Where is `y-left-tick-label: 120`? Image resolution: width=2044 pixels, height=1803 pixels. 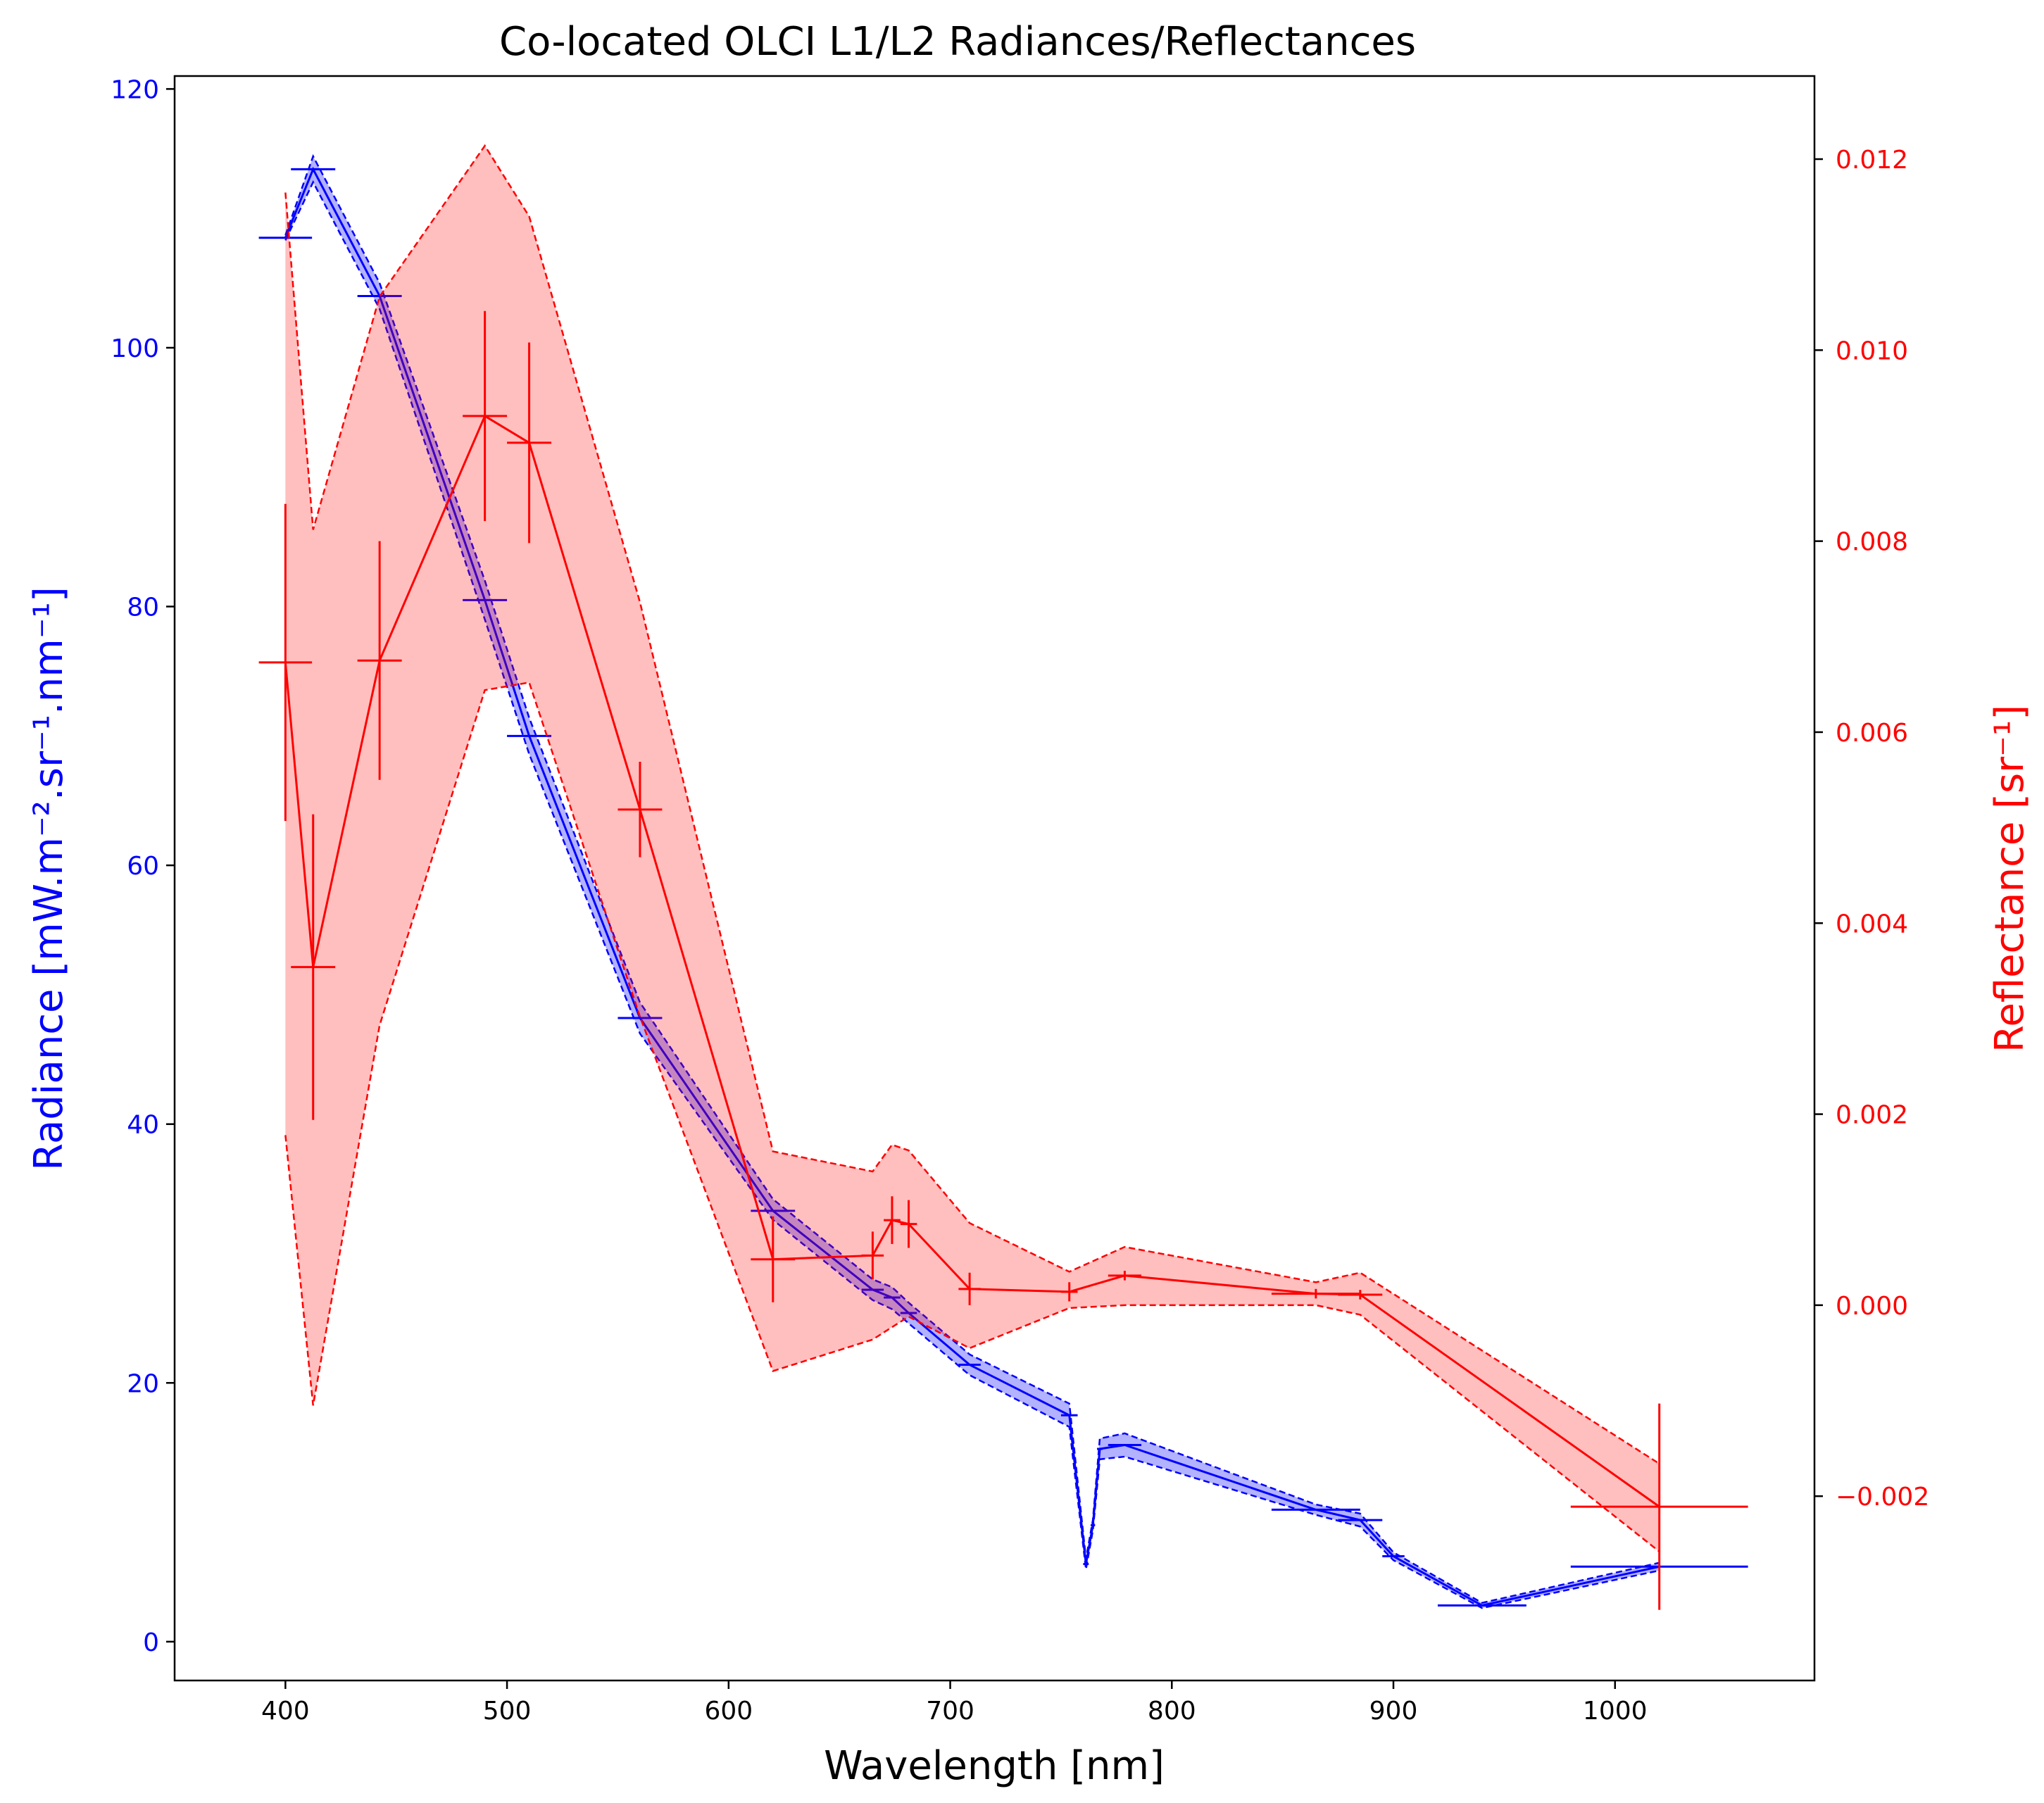
y-left-tick-label: 120 is located at coordinates (135, 90).